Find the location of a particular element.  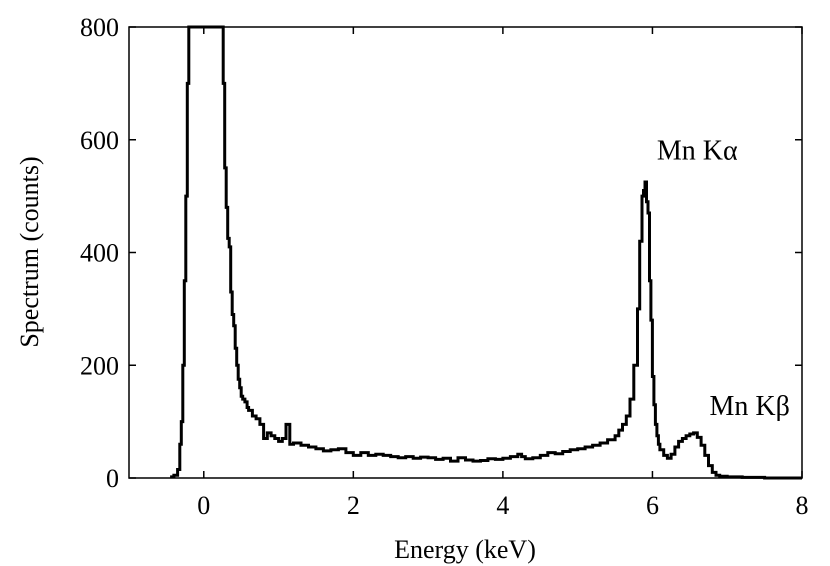

x-axis-title: Energy (keV) is located at coordinates (465, 549).